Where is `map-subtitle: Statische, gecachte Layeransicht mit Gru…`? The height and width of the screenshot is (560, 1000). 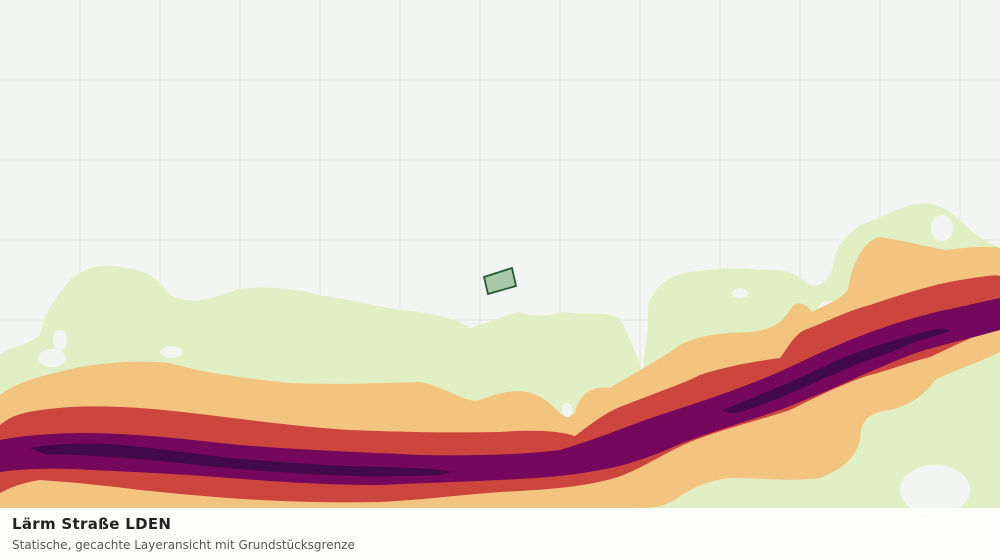 map-subtitle: Statische, gecachte Layeransicht mit Gru… is located at coordinates (183, 545).